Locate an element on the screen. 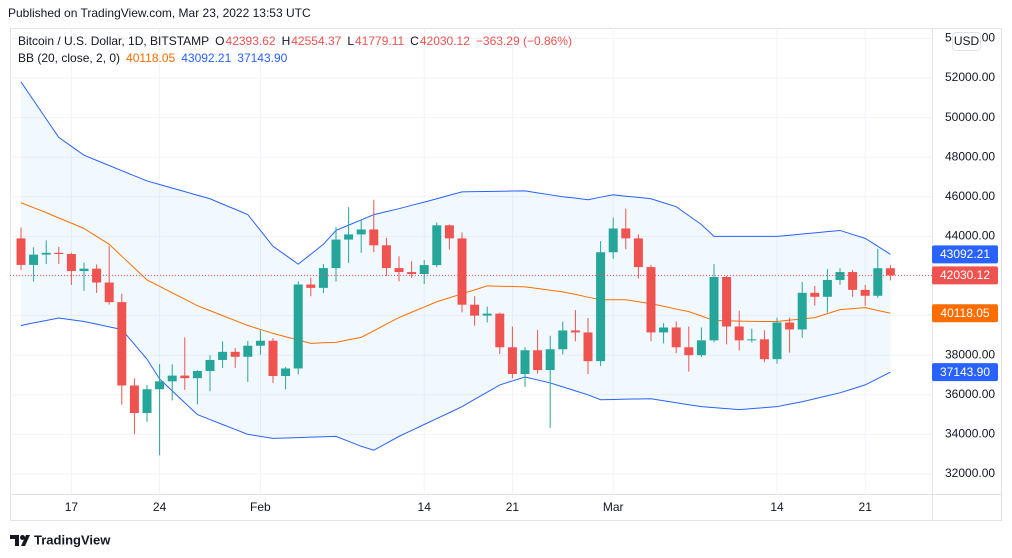  currency-label: USD is located at coordinates (967, 41).